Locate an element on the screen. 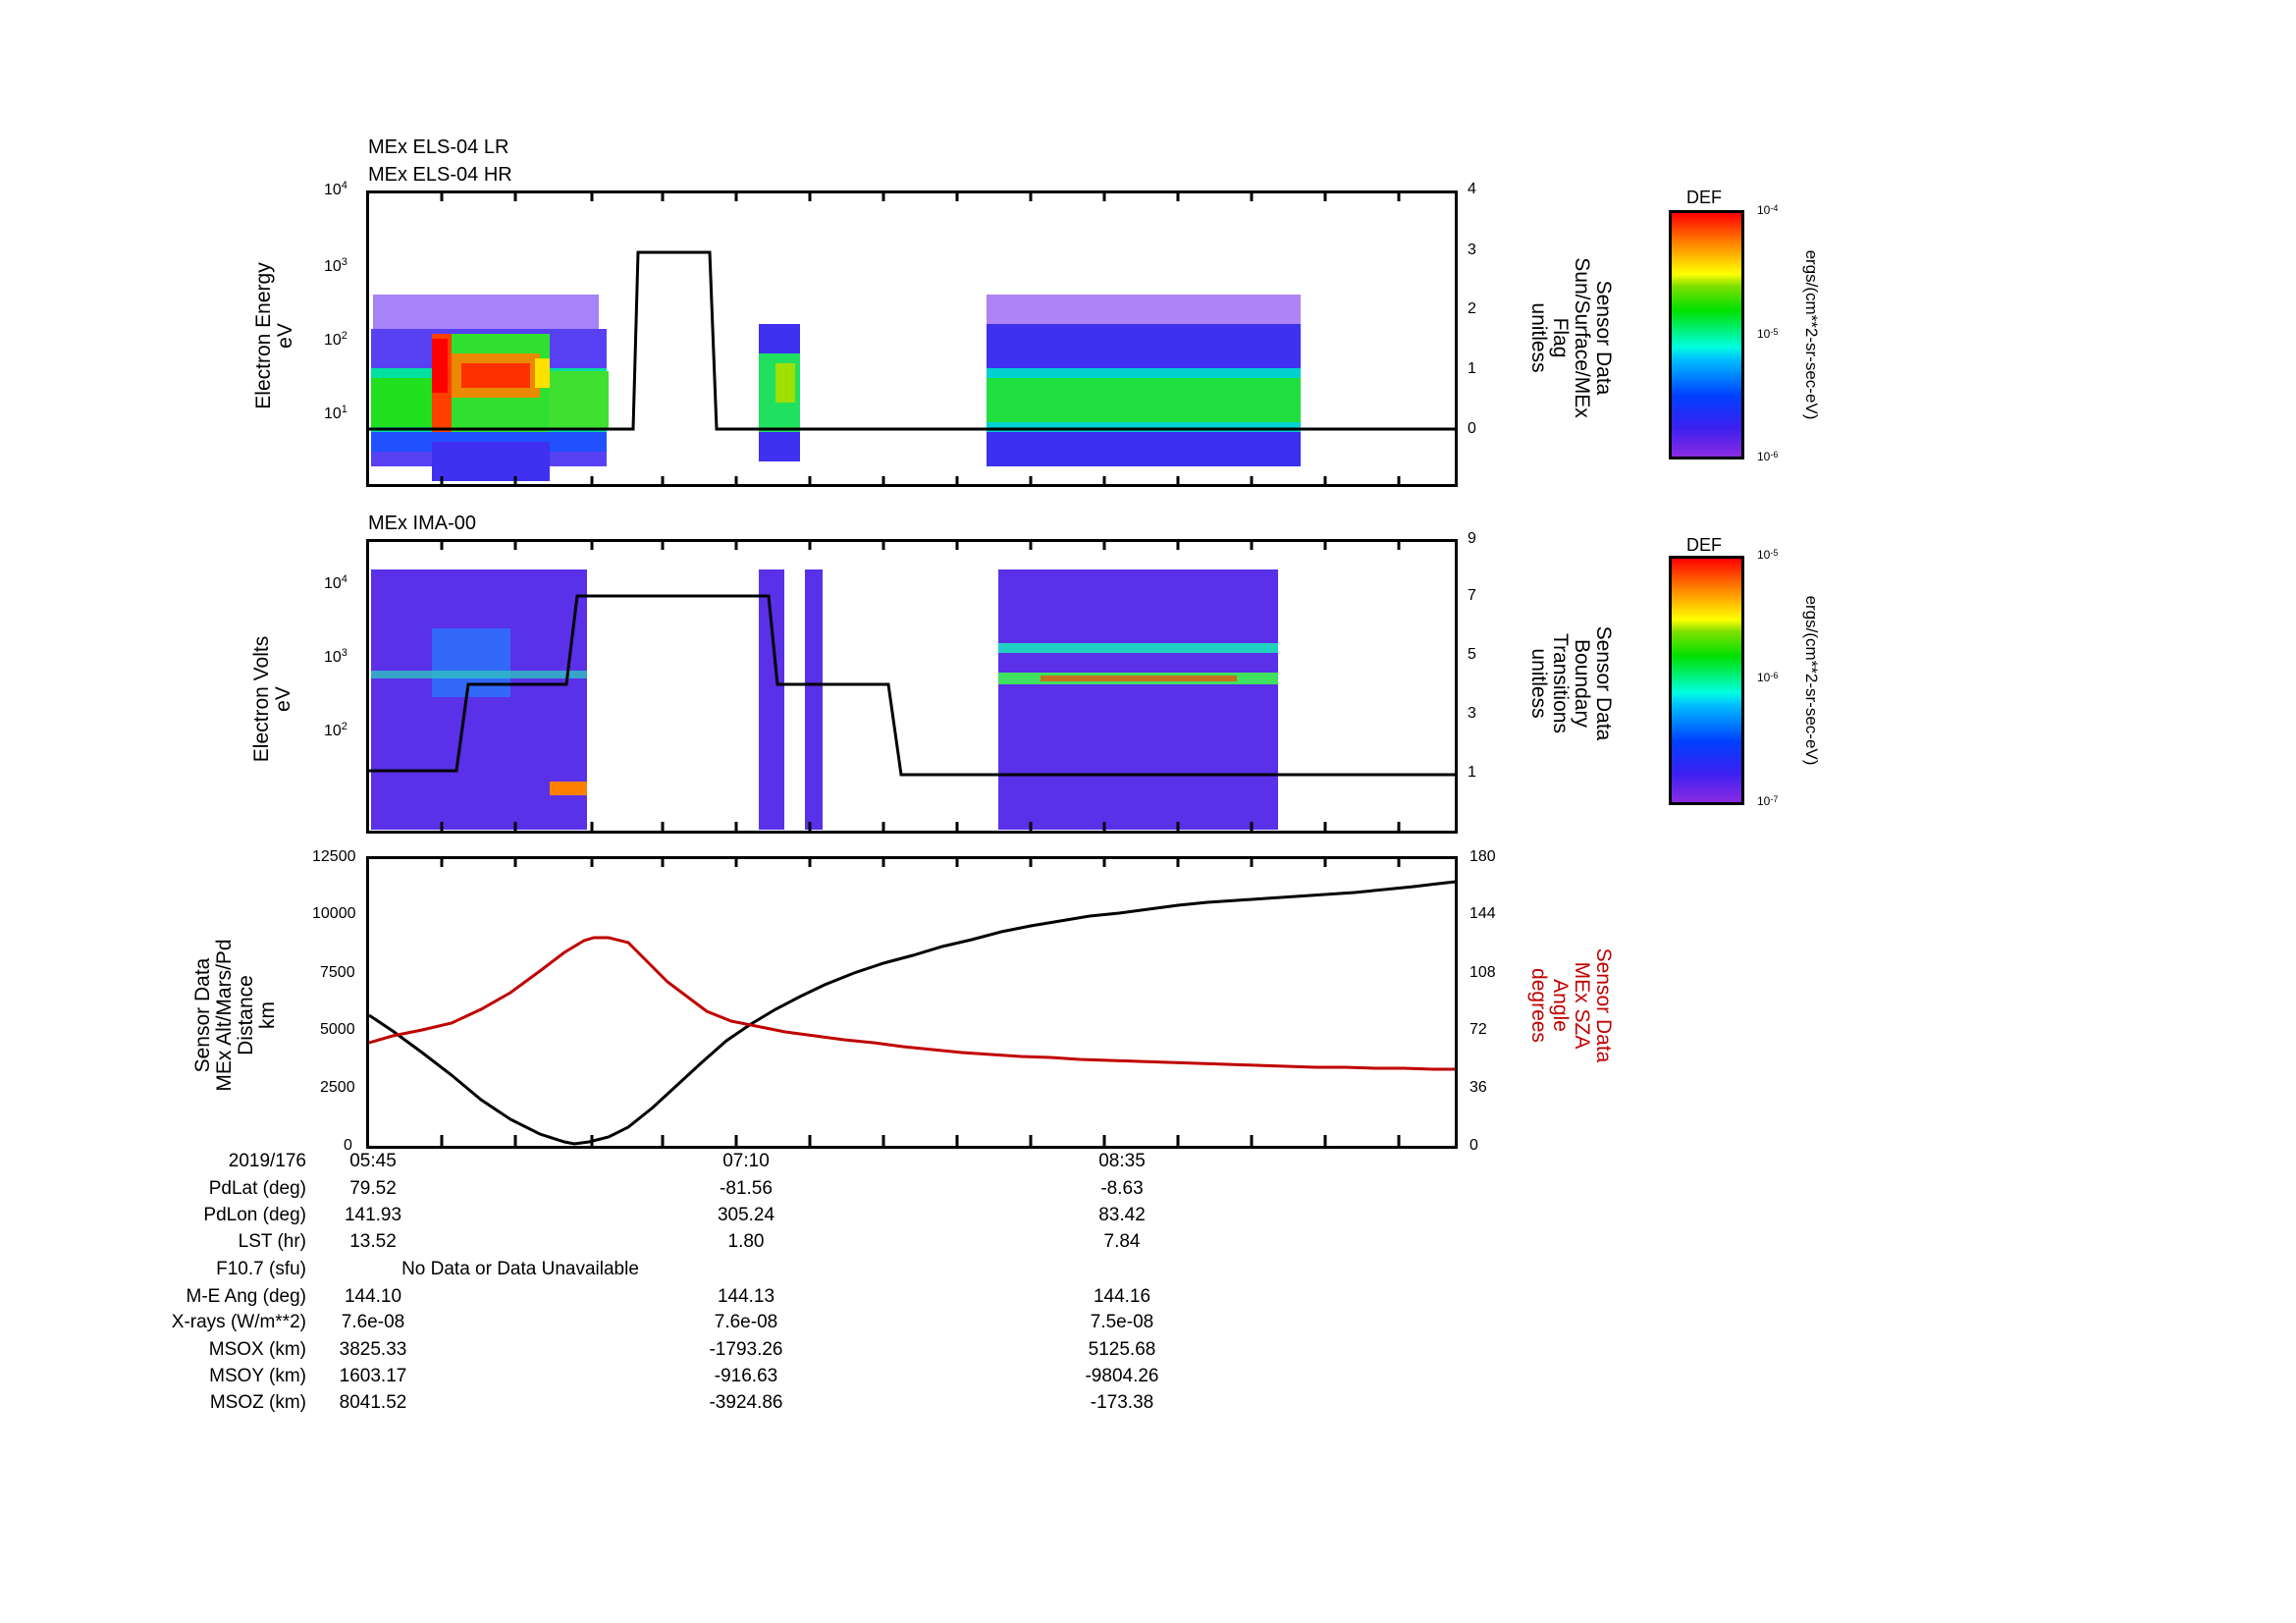 The width and height of the screenshot is (2296, 1623). col3-msoz: -173.38 is located at coordinates (1122, 1402).